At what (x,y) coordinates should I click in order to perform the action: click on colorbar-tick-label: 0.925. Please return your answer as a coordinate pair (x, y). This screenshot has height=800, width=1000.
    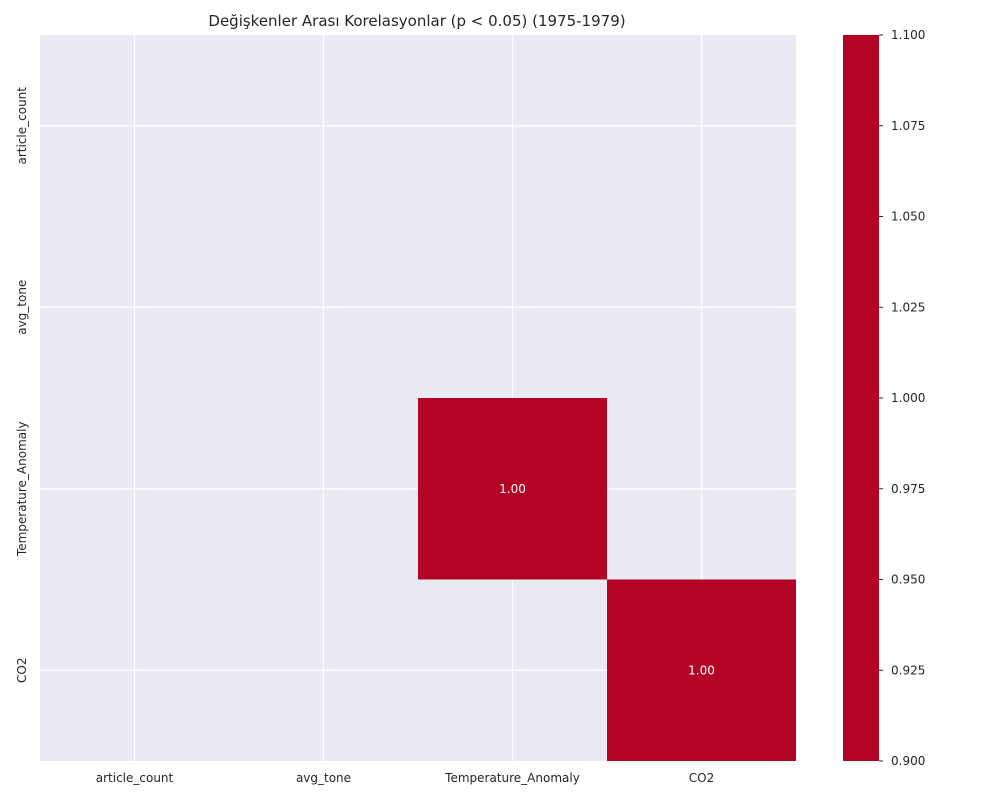
    Looking at the image, I should click on (908, 670).